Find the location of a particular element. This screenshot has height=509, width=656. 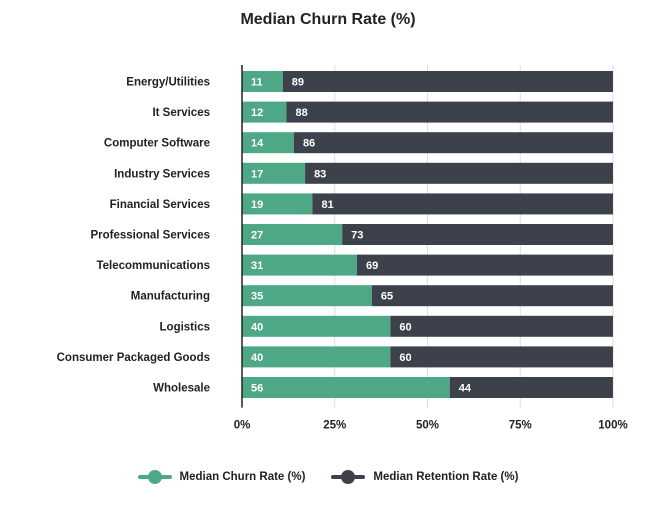

category-label: Energy/Utilities is located at coordinates (168, 83).